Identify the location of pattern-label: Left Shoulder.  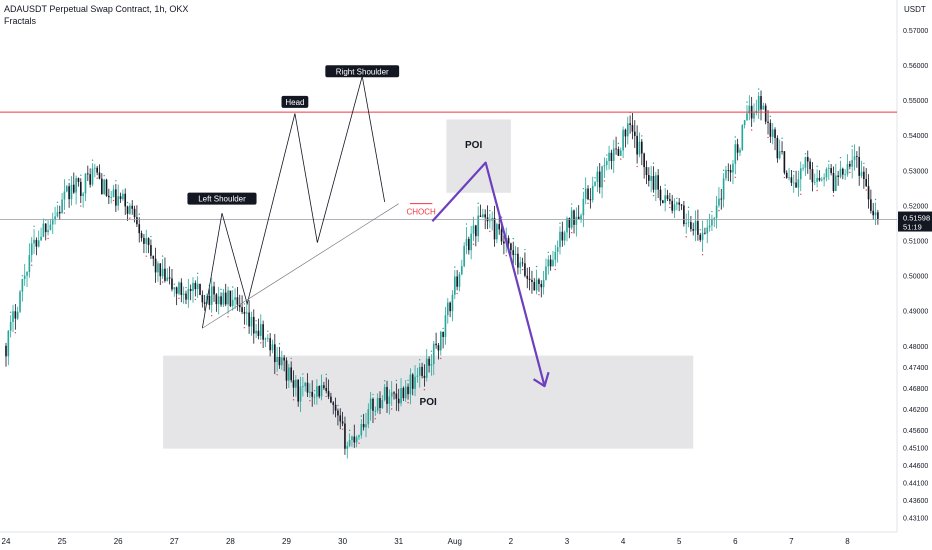
(222, 199).